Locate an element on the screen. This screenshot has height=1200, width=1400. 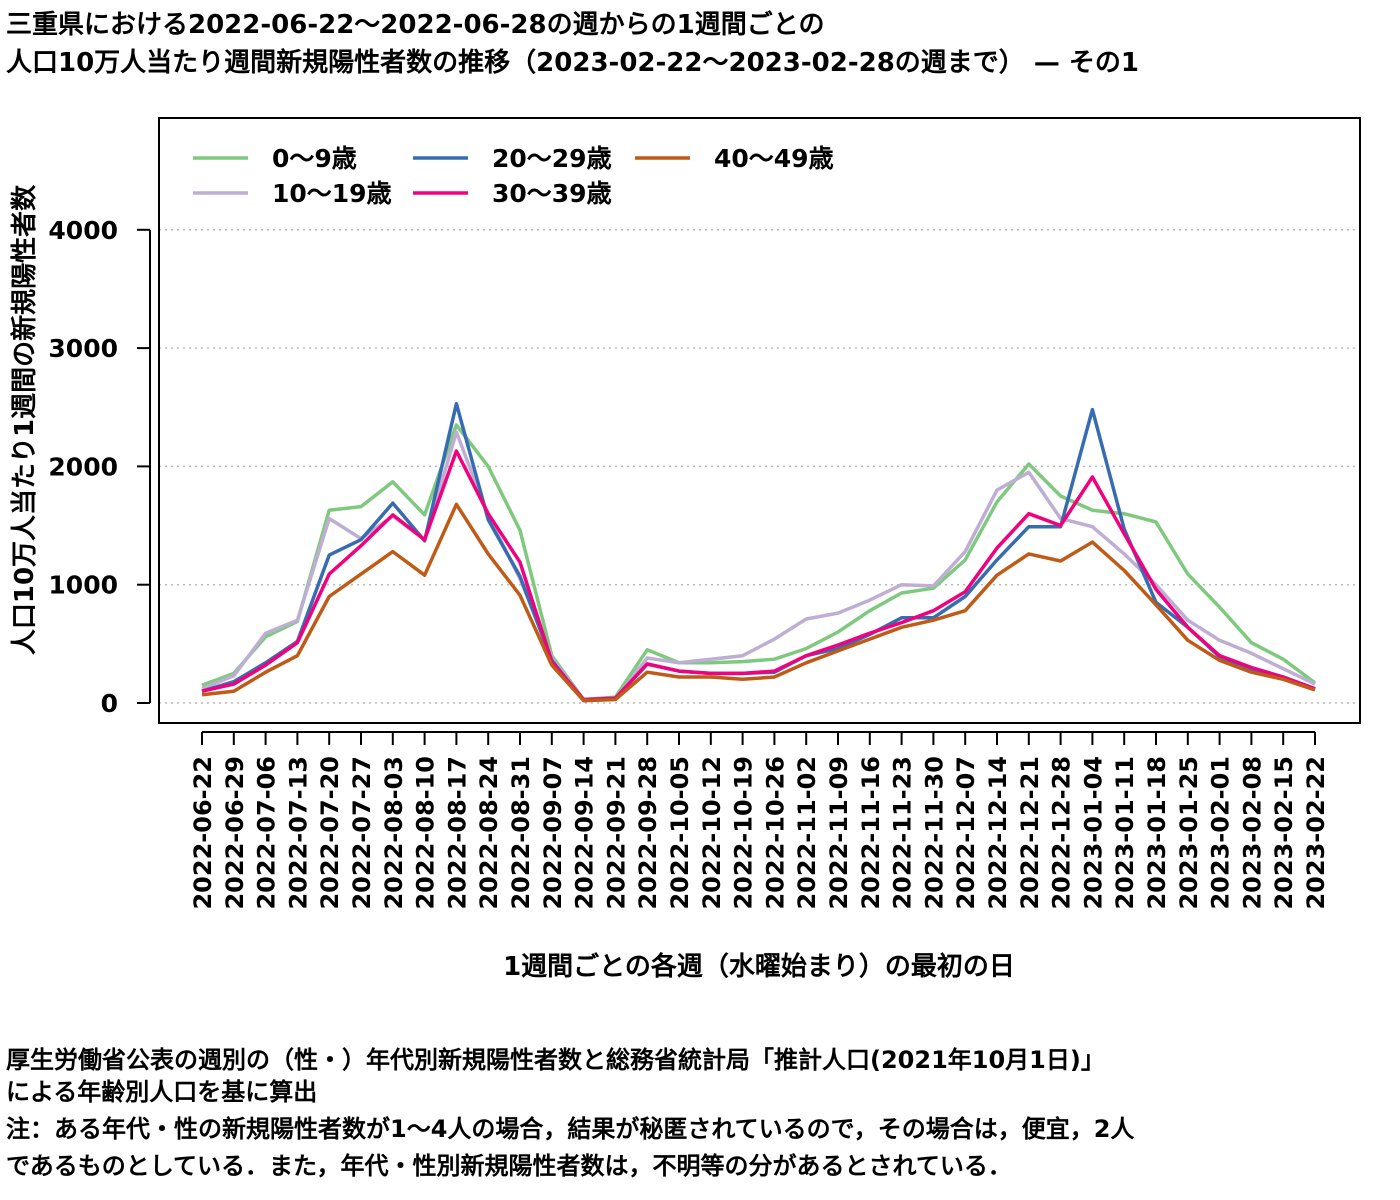
x-tick-label: 2022-08-31 is located at coordinates (521, 833).